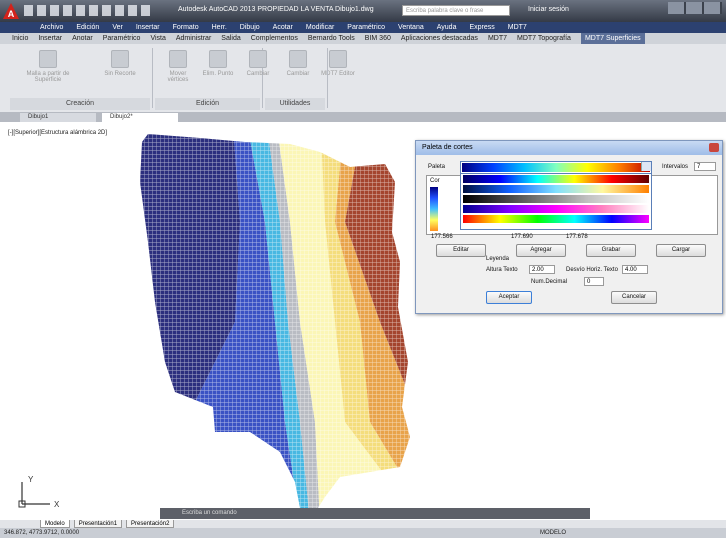  Describe the element at coordinates (320, 27) in the screenshot. I see `menu-item: Modificar` at that location.